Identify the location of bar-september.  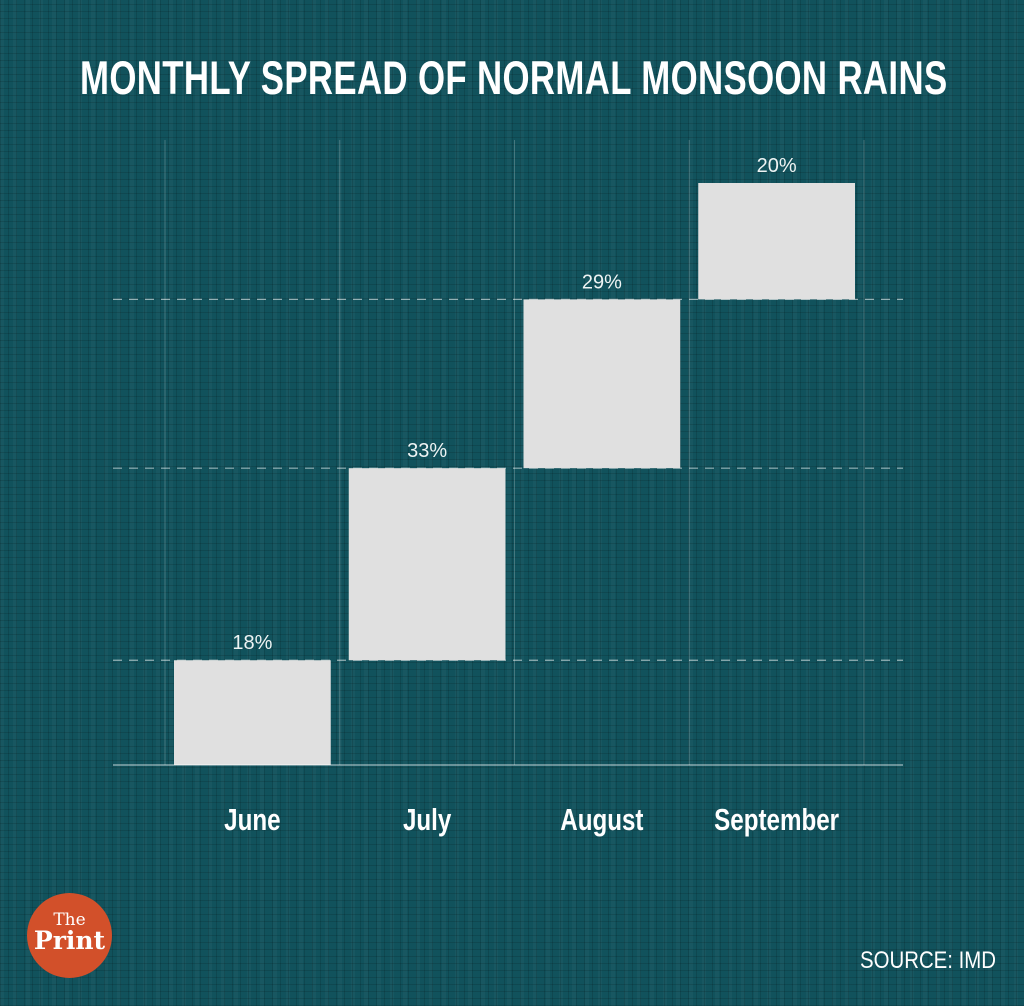
(776, 241).